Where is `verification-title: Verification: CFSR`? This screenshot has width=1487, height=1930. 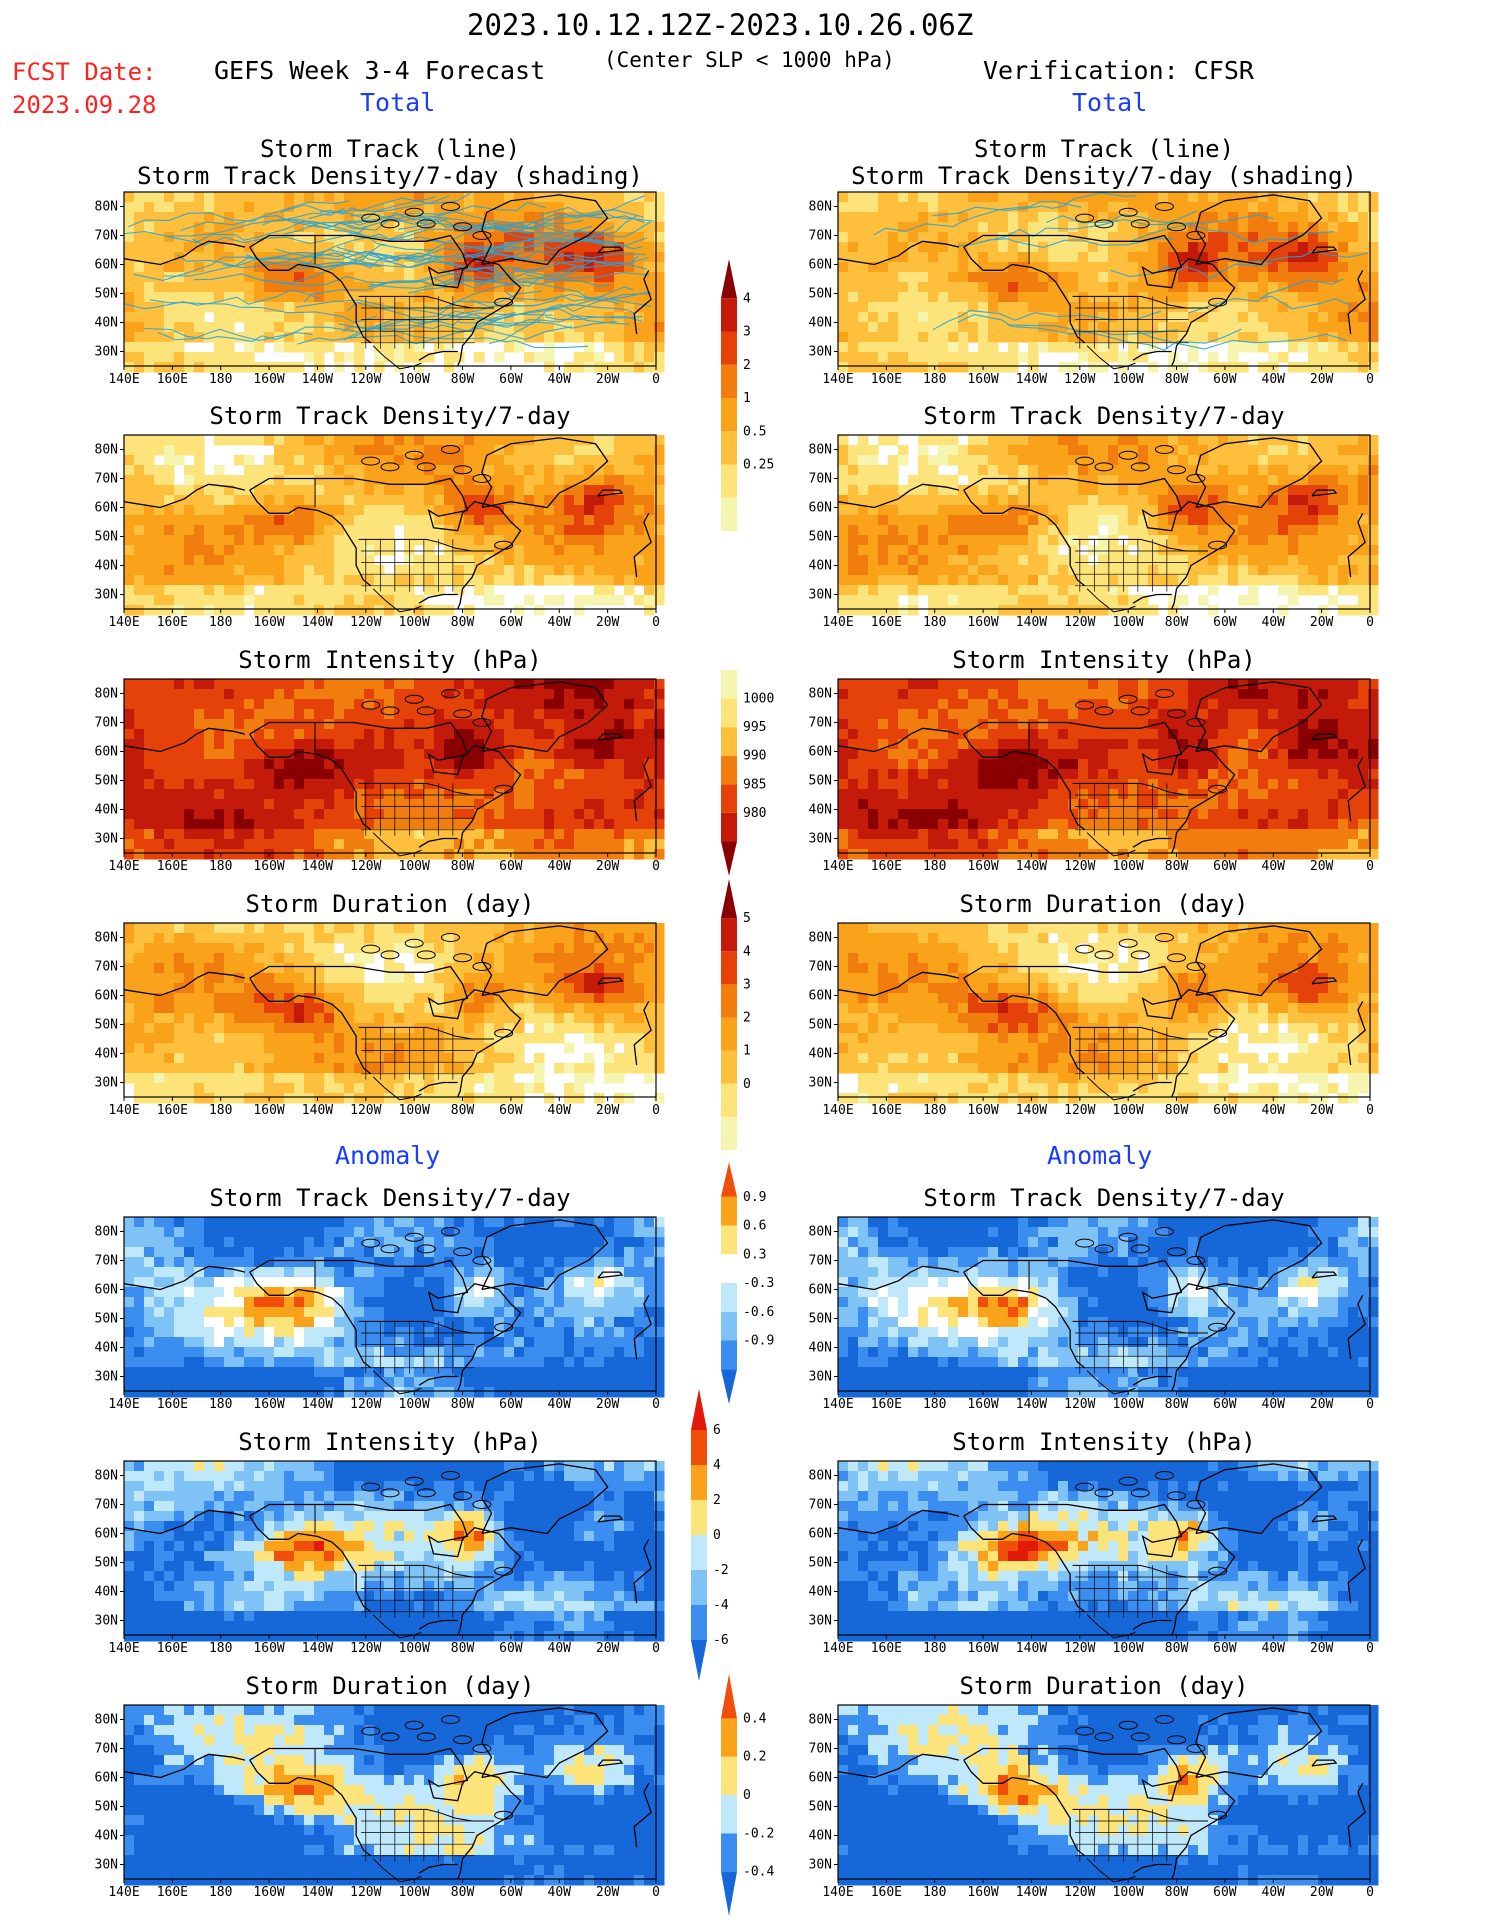
verification-title: Verification: CFSR is located at coordinates (1118, 70).